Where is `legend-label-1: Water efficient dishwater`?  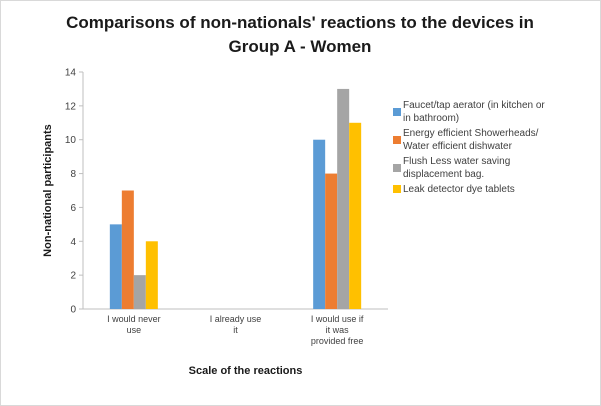 legend-label-1: Water efficient dishwater is located at coordinates (458, 146).